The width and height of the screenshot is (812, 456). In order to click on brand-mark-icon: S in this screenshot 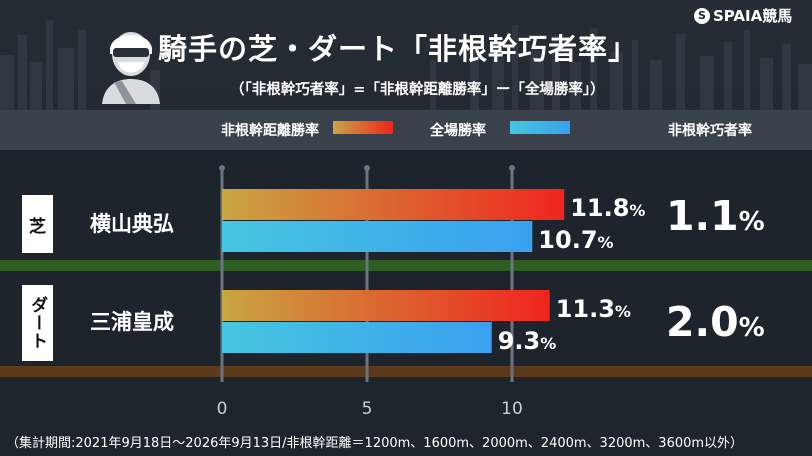, I will do `click(702, 15)`.